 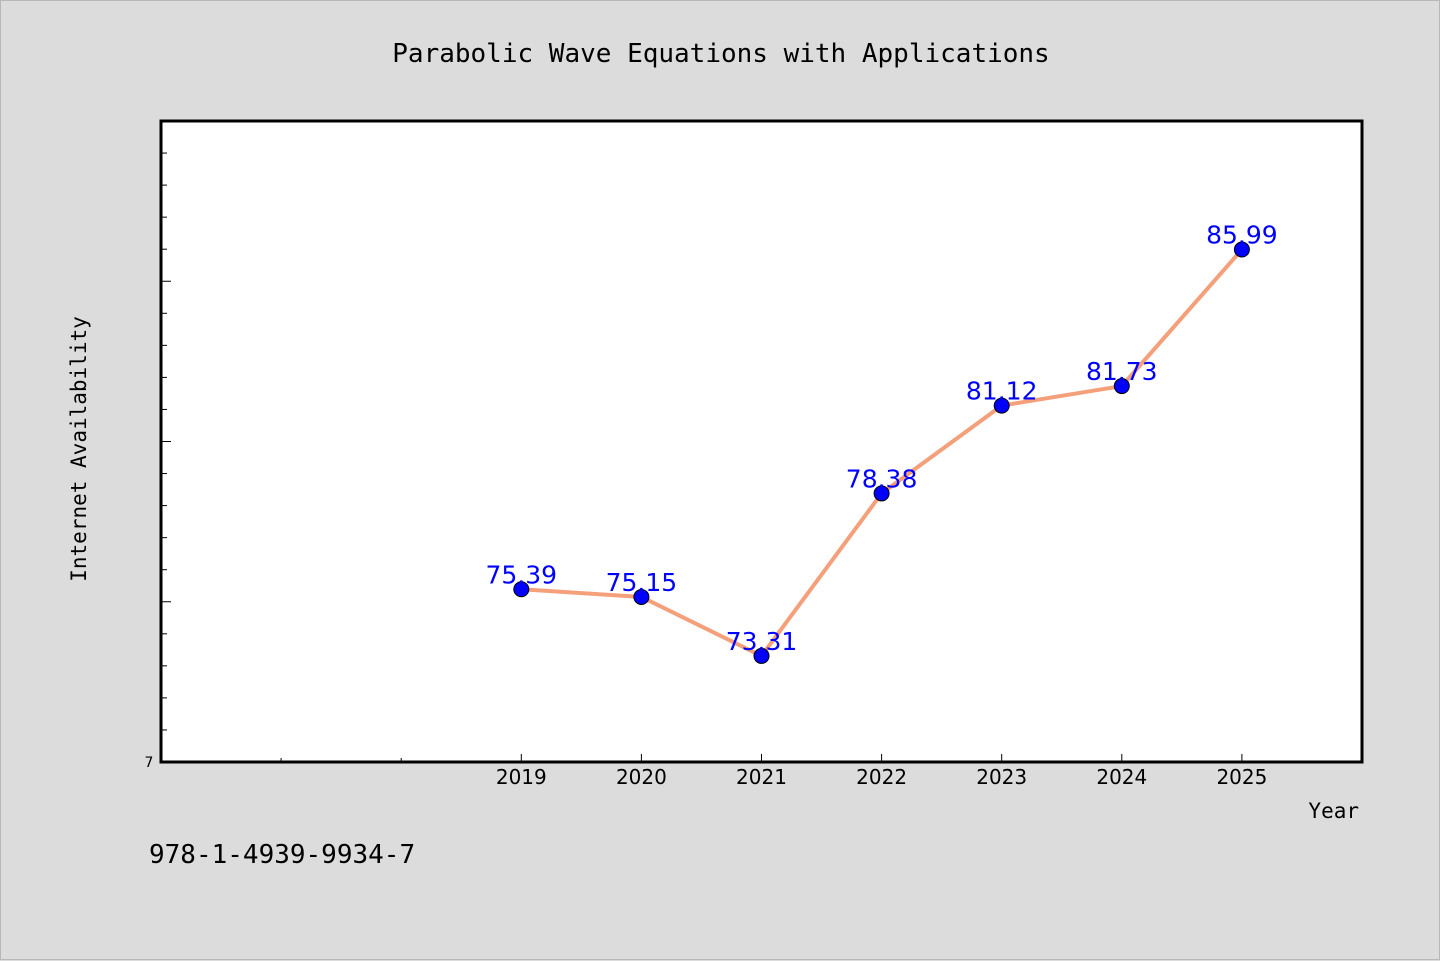 What do you see at coordinates (1002, 391) in the screenshot?
I see `data-label: 81.12` at bounding box center [1002, 391].